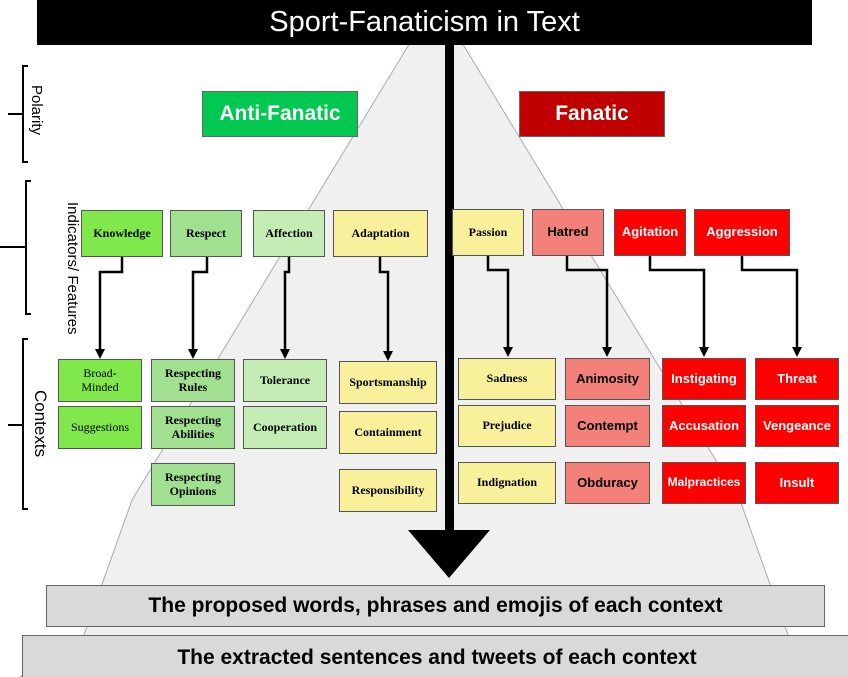  What do you see at coordinates (206, 233) in the screenshot?
I see `feature-respect: Respect` at bounding box center [206, 233].